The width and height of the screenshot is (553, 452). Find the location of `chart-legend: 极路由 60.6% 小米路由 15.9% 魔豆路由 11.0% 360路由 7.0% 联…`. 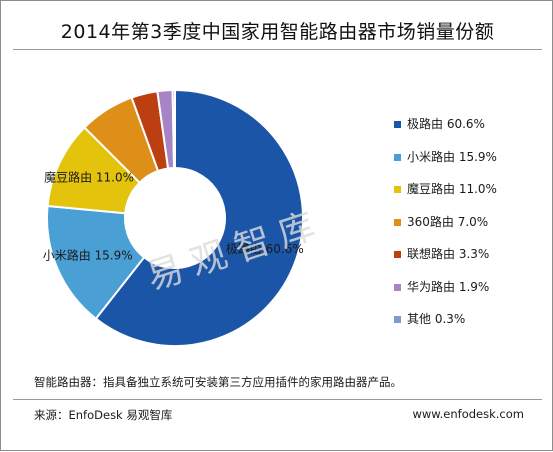

chart-legend: 极路由 60.6% 小米路由 15.9% 魔豆路由 11.0% 360路由 7.0% 联… is located at coordinates (445, 230).